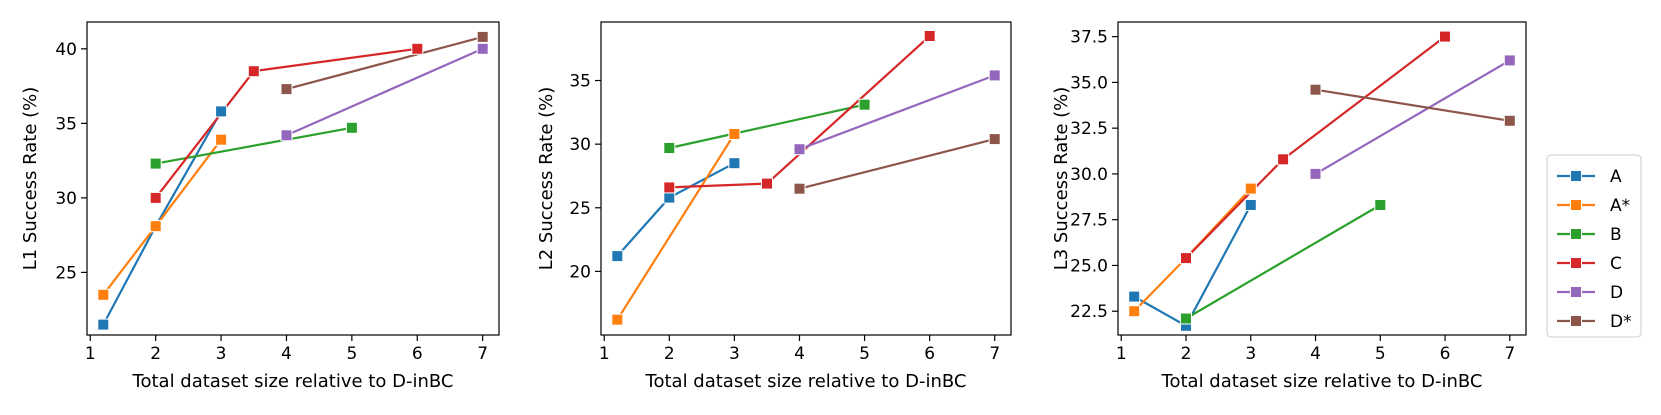 The height and width of the screenshot is (415, 1661). Describe the element at coordinates (1589, 235) in the screenshot. I see `legend-item-b: B` at that location.